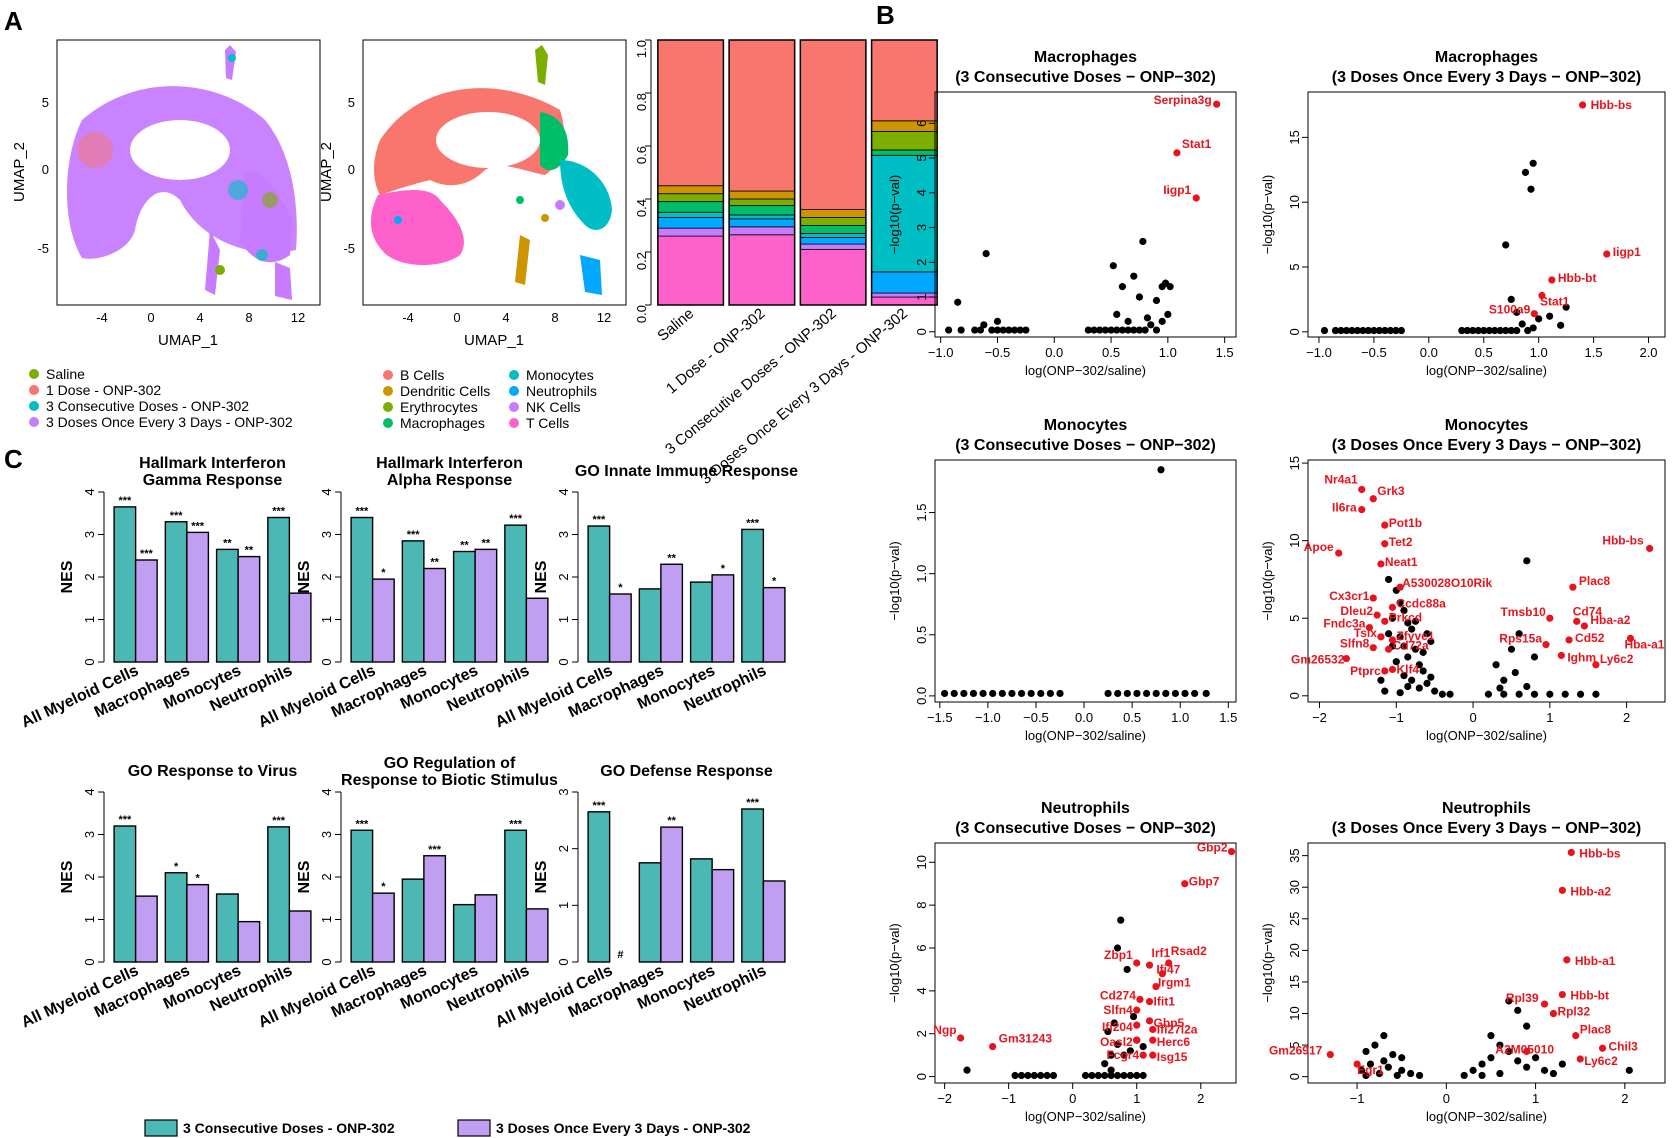  What do you see at coordinates (1610, 620) in the screenshot?
I see `volcano-gene-label: Hba-a2` at bounding box center [1610, 620].